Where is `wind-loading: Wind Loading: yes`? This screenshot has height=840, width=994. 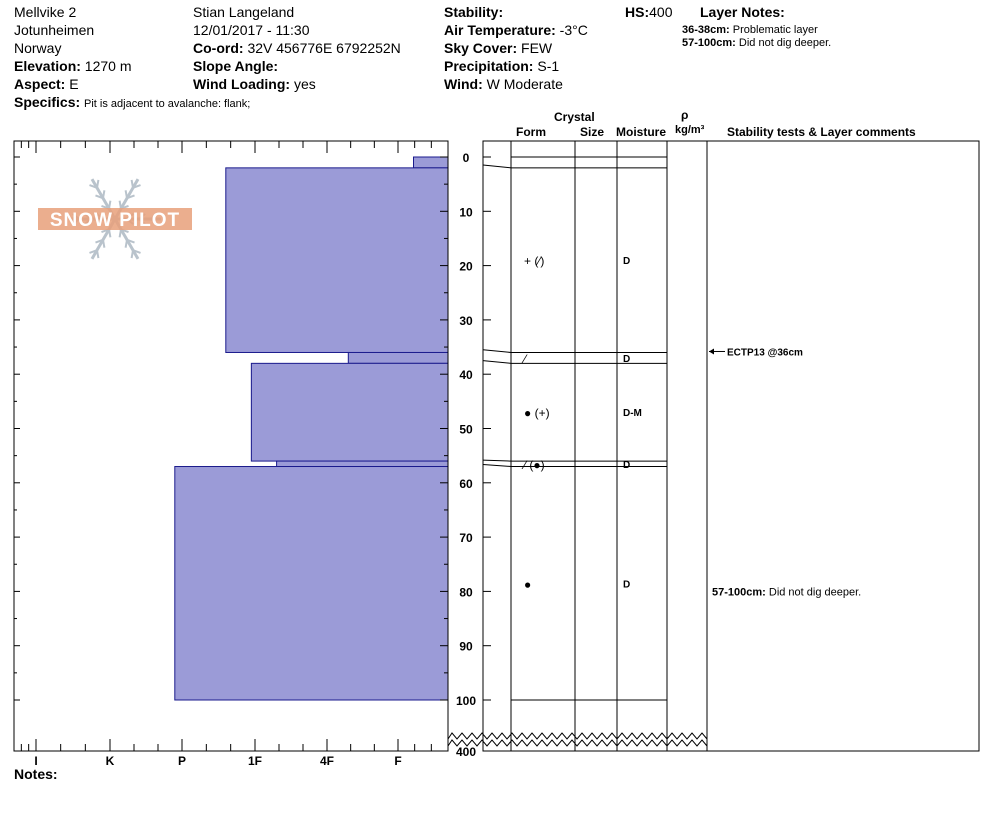
wind-loading: Wind Loading: yes is located at coordinates (254, 84).